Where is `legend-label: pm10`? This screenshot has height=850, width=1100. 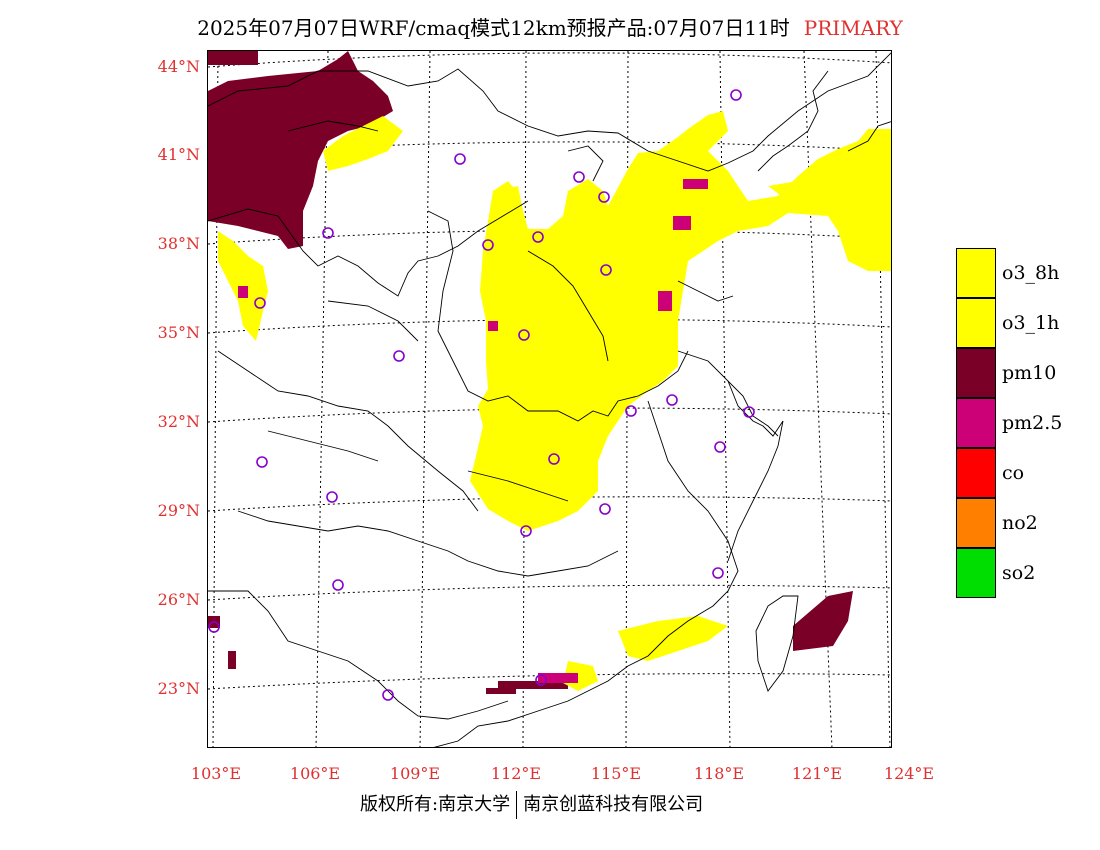
legend-label: pm10 is located at coordinates (1029, 373).